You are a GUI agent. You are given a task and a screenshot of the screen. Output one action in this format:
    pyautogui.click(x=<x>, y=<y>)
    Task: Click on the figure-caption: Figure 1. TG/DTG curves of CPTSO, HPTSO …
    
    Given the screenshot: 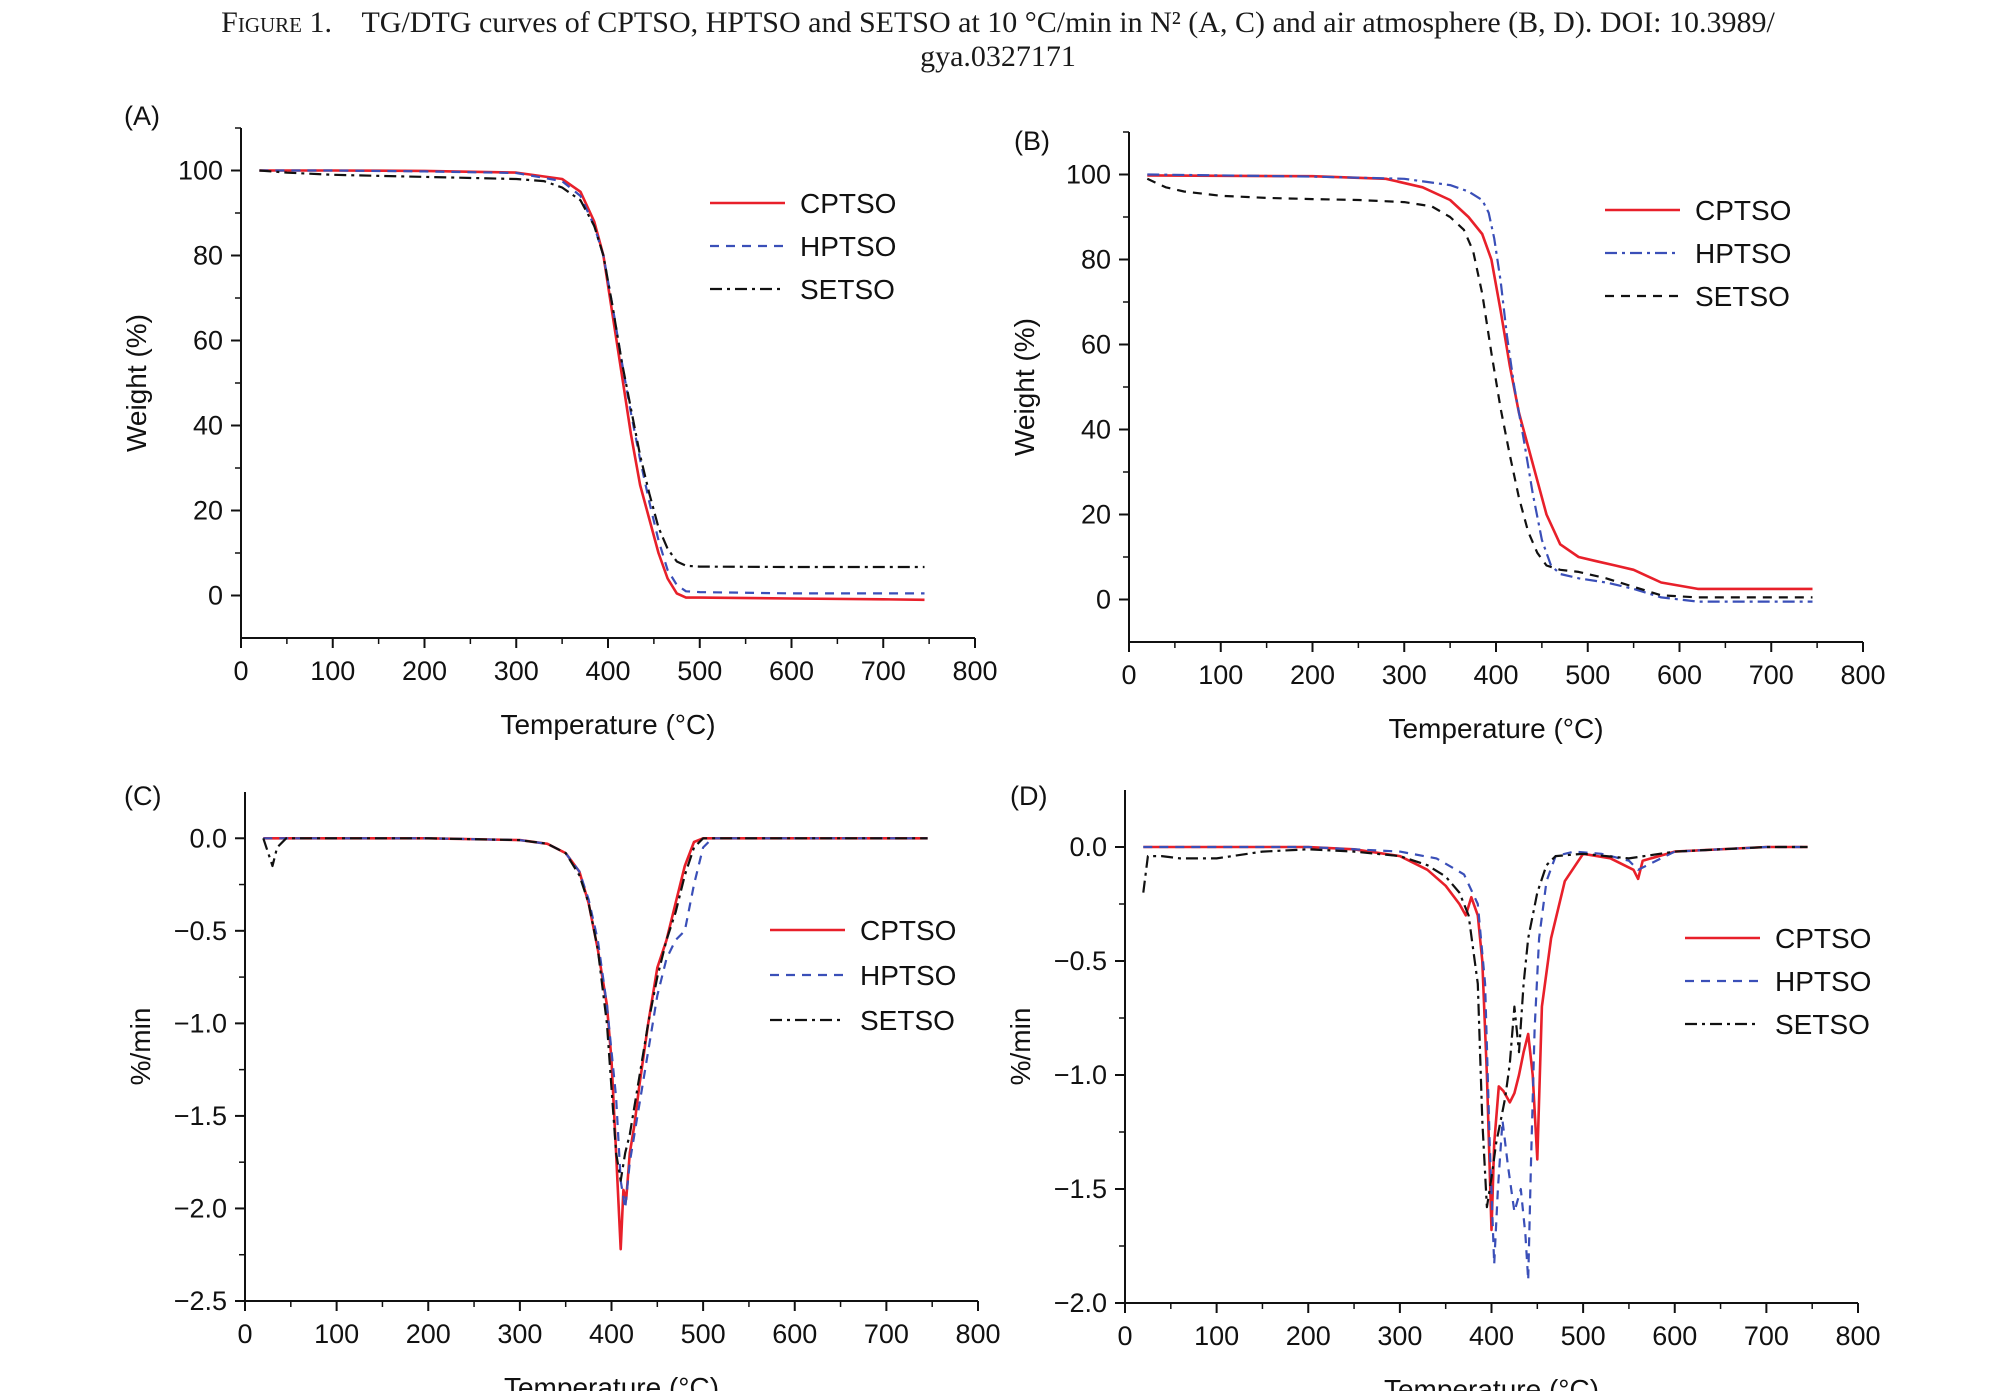 What is the action you would take?
    pyautogui.click(x=998, y=40)
    